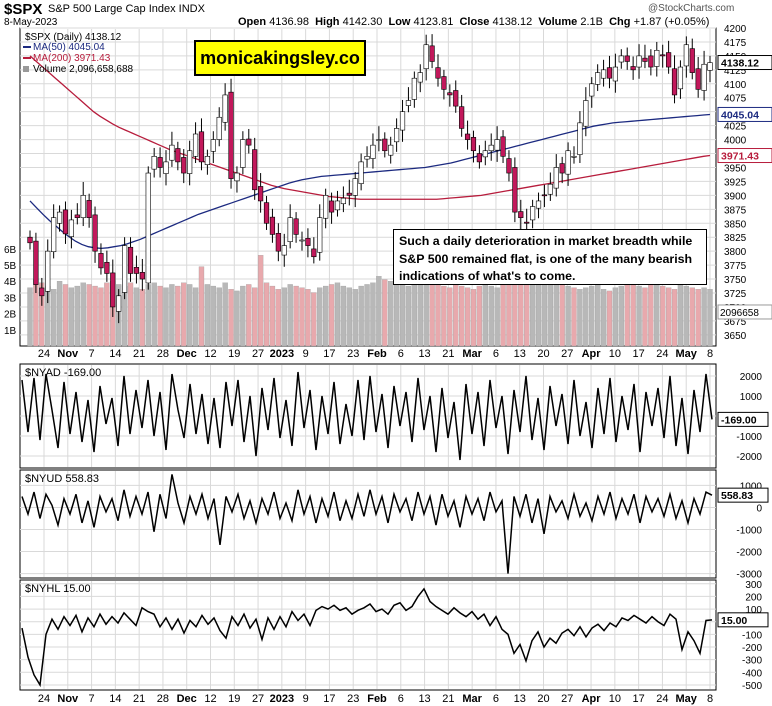 This screenshot has height=706, width=772. I want to click on volume-value-tag: 2096658, so click(739, 313).